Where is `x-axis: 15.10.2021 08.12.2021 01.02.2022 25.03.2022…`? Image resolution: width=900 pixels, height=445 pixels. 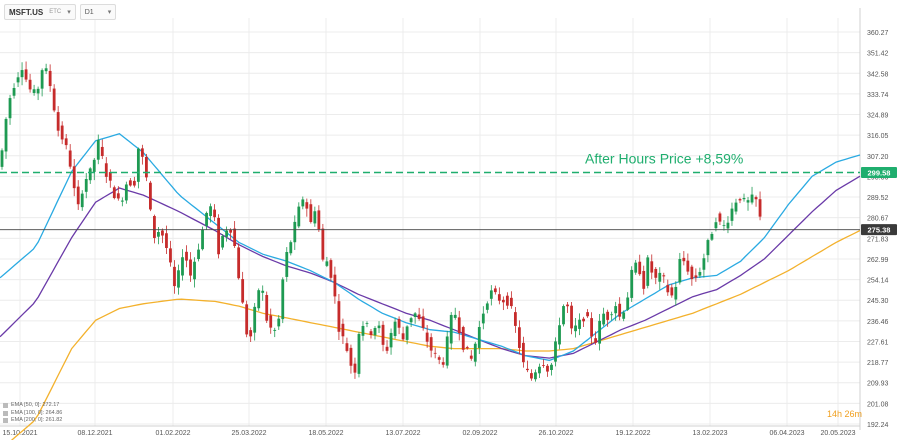 x-axis: 15.10.2021 08.12.2021 01.02.2022 25.03.2022… is located at coordinates (430, 431).